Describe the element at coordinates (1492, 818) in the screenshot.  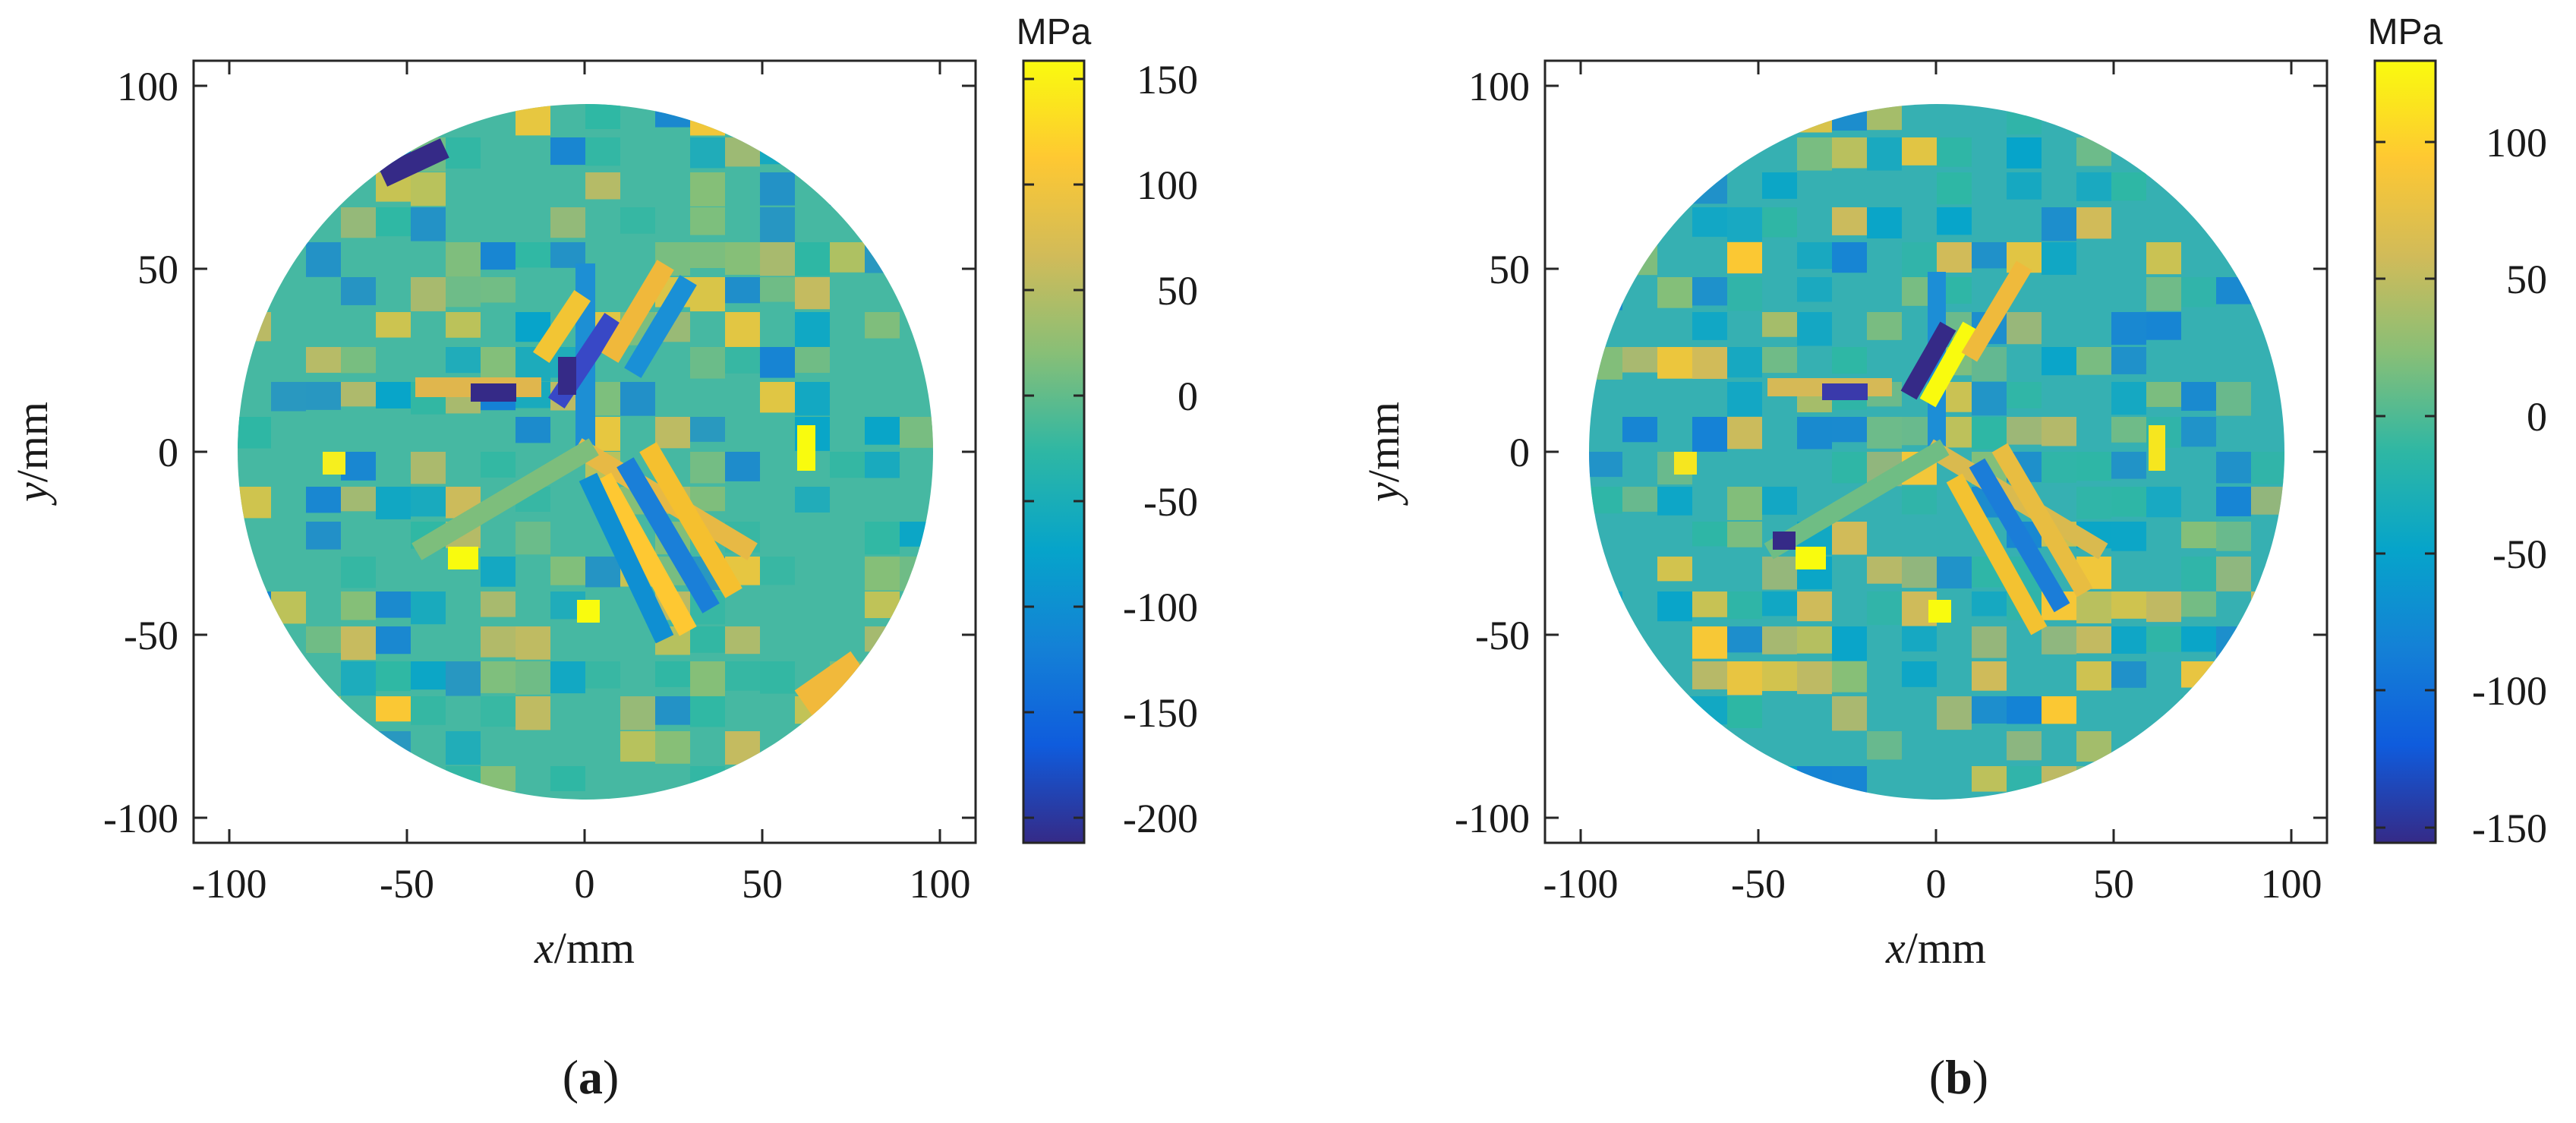
I see `y-tick-label-b-5: -100` at that location.